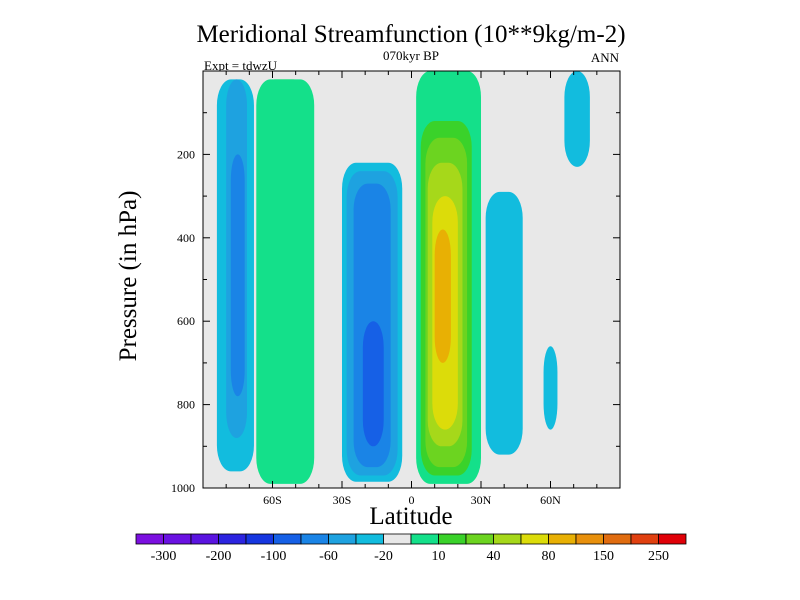  What do you see at coordinates (658, 556) in the screenshot?
I see `colorbar-label: 250` at bounding box center [658, 556].